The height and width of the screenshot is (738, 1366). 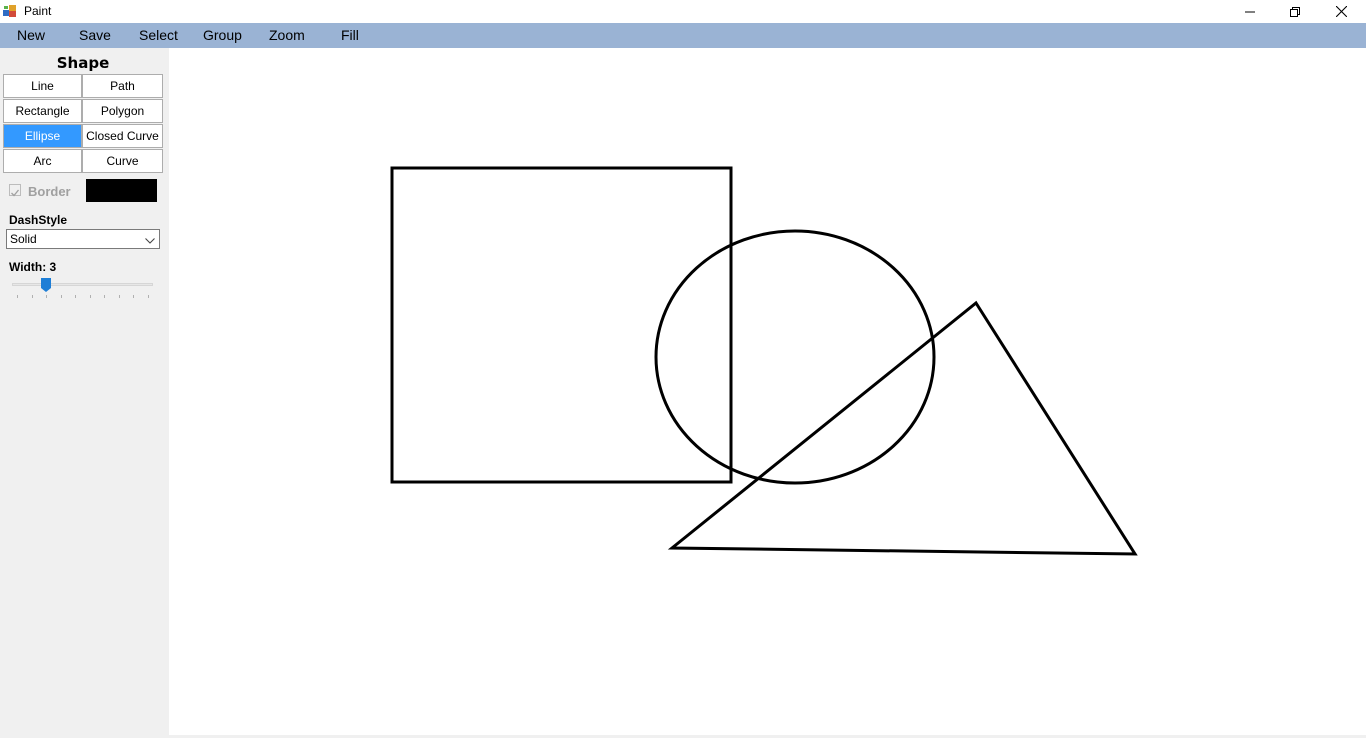 I want to click on border-checkbox, so click(x=15, y=190).